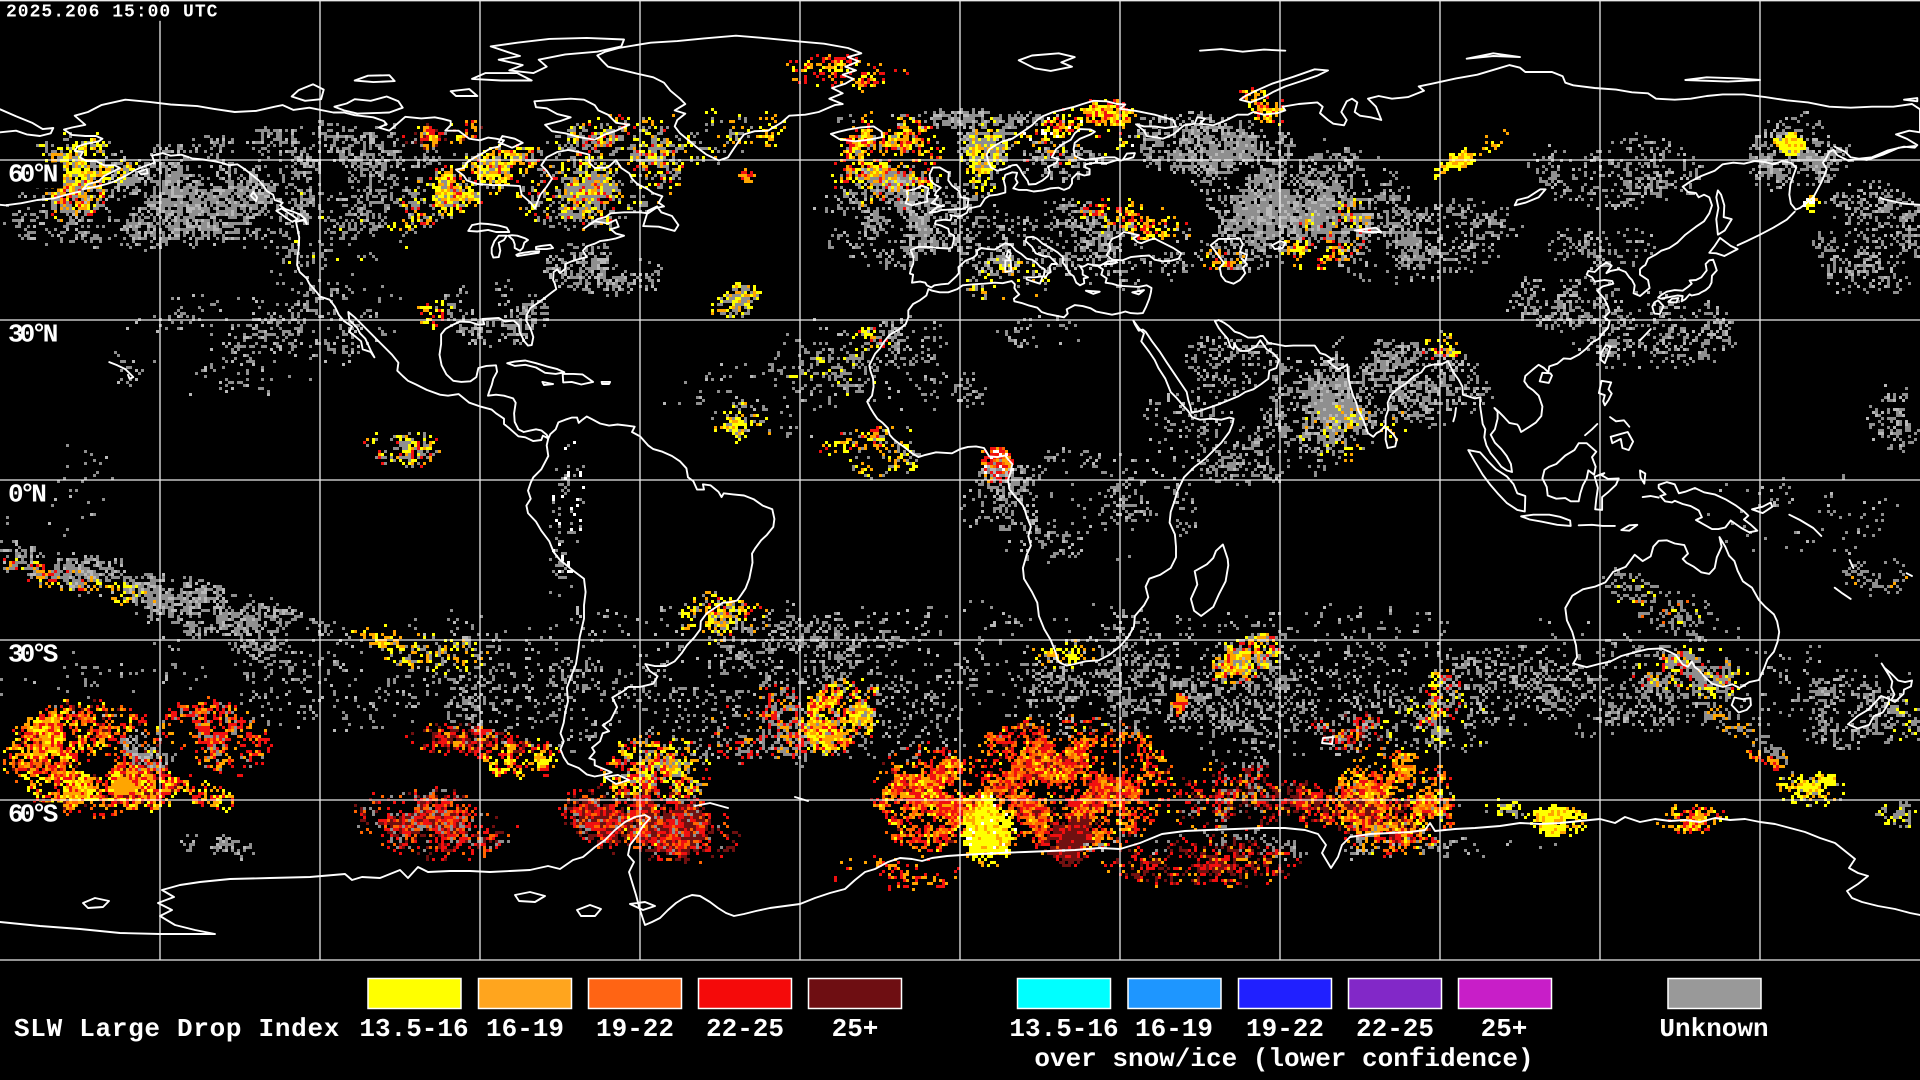 The image size is (1920, 1080). I want to click on svg-text: 60°S, so click(33, 815).